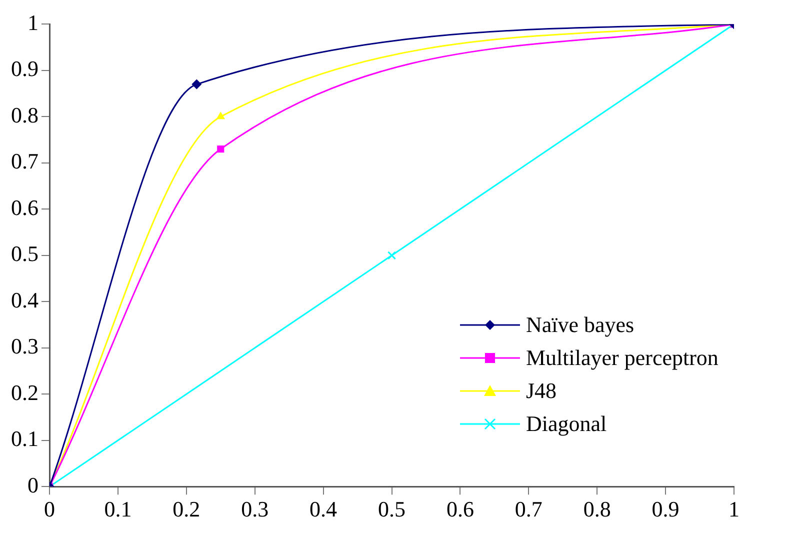 This screenshot has width=812, height=535. What do you see at coordinates (24, 161) in the screenshot?
I see `y-tick-label: 0.7` at bounding box center [24, 161].